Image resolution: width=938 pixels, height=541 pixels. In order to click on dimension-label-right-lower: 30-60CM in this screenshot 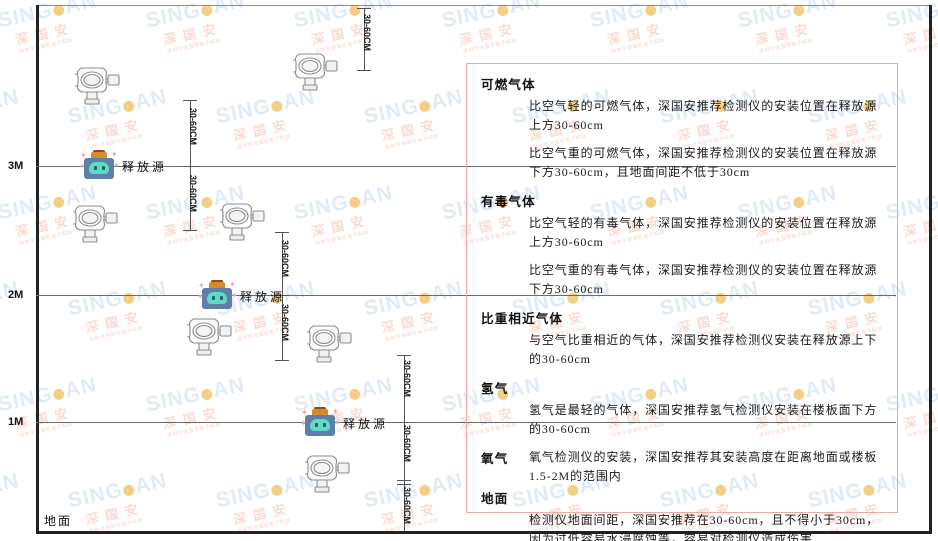, I will do `click(407, 506)`.